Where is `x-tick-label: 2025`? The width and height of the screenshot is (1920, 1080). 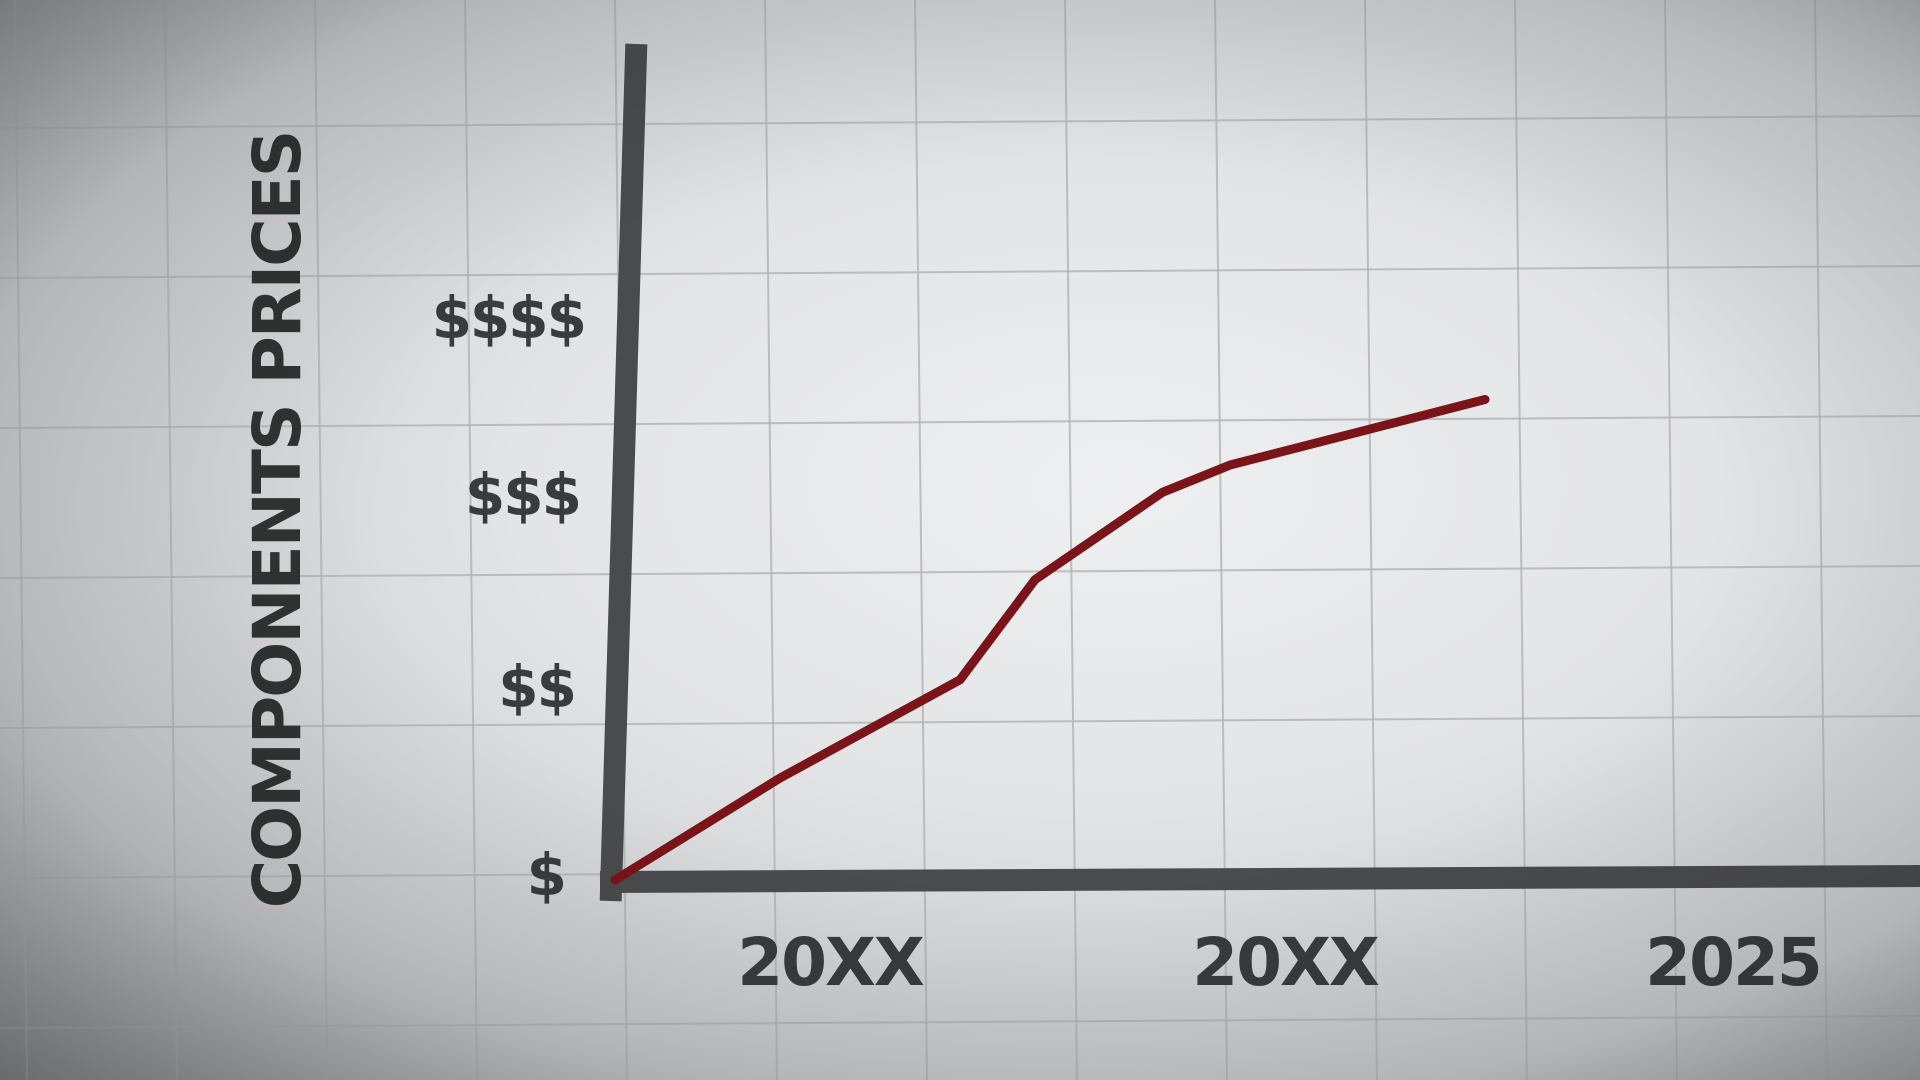 x-tick-label: 2025 is located at coordinates (1733, 962).